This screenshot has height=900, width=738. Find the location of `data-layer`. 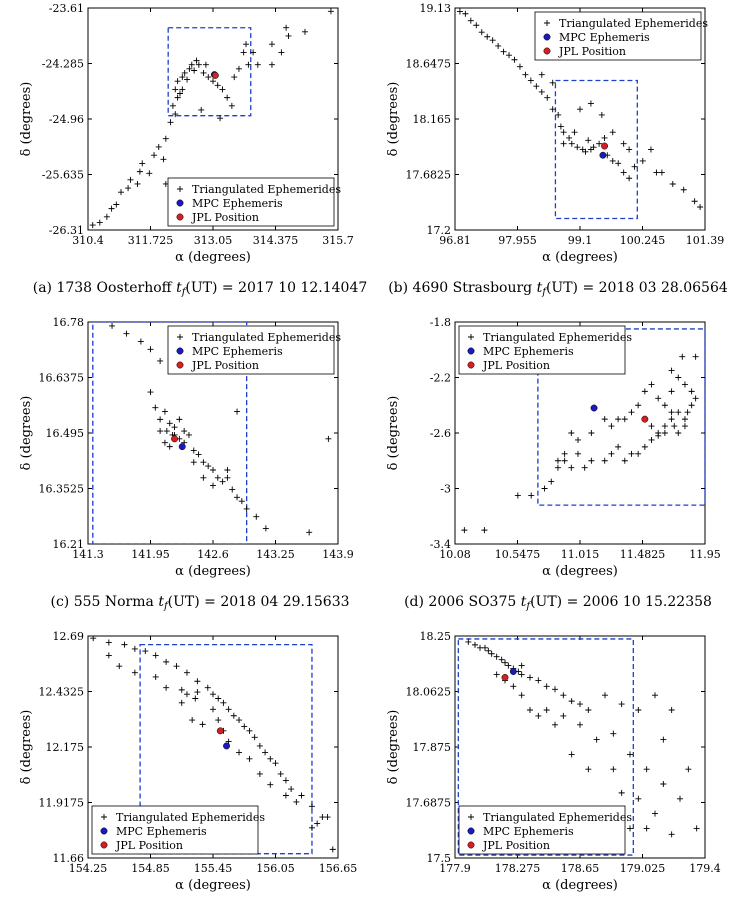

data-layer is located at coordinates (578, 747).